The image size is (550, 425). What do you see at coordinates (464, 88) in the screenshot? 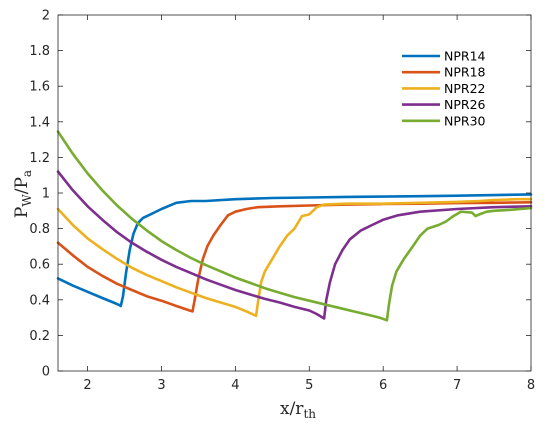
I see `legend-label: NPR22` at bounding box center [464, 88].